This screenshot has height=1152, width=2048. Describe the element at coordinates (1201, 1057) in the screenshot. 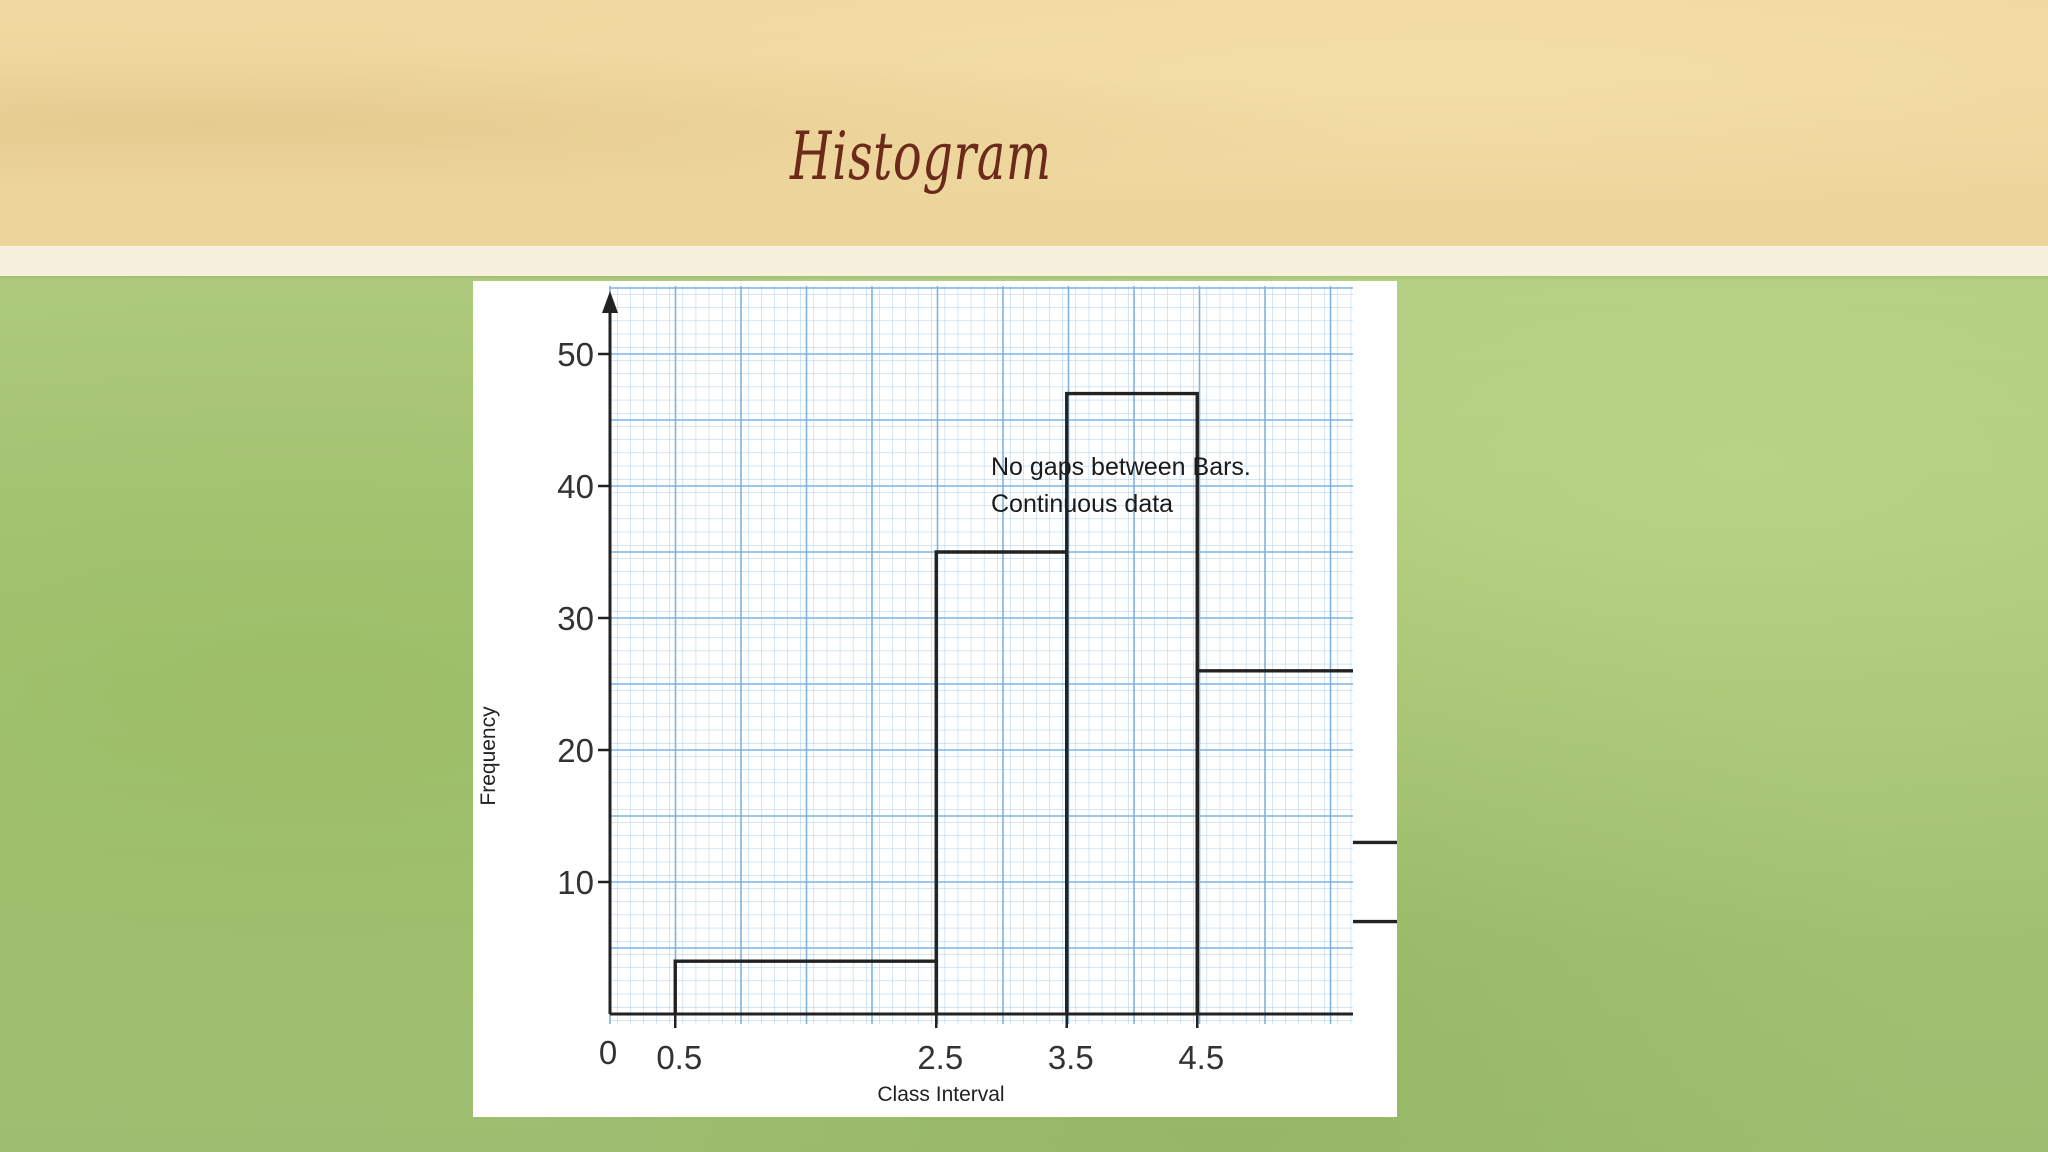

I see `x-tick-label: 4.5` at that location.